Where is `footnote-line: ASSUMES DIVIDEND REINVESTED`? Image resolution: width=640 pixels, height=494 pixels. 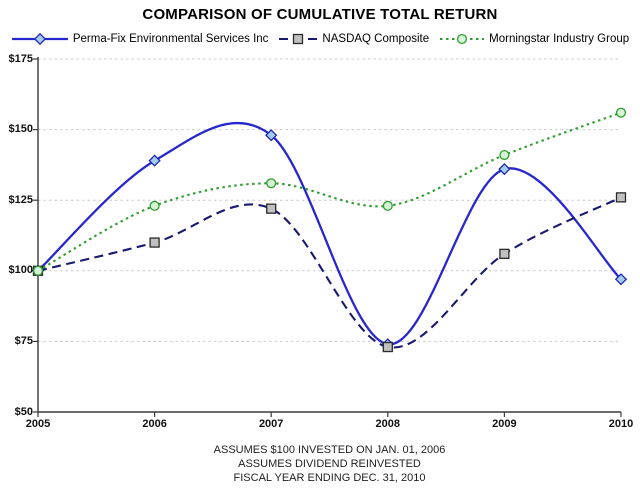
footnote-line: ASSUMES DIVIDEND REINVESTED is located at coordinates (329, 464).